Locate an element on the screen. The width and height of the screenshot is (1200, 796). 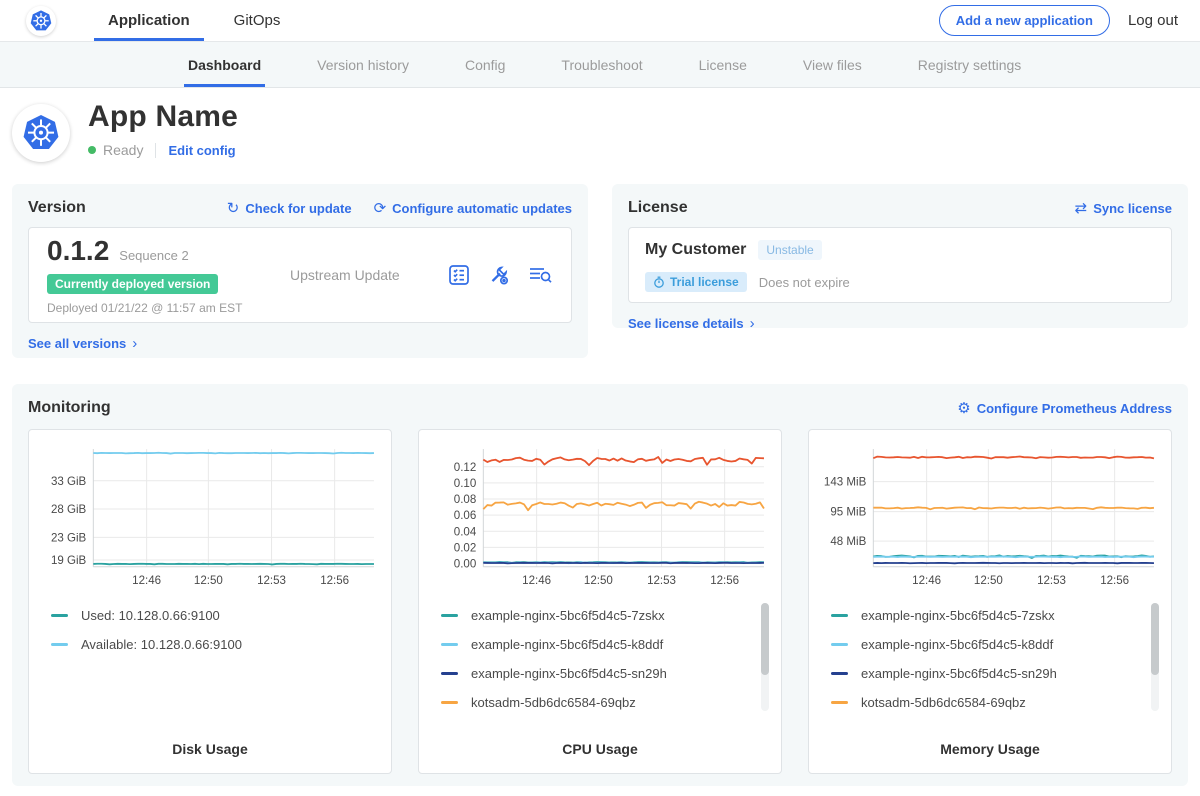
legend-item: example-nginx-5bc6f5d4c5-7zskx is located at coordinates (996, 615).